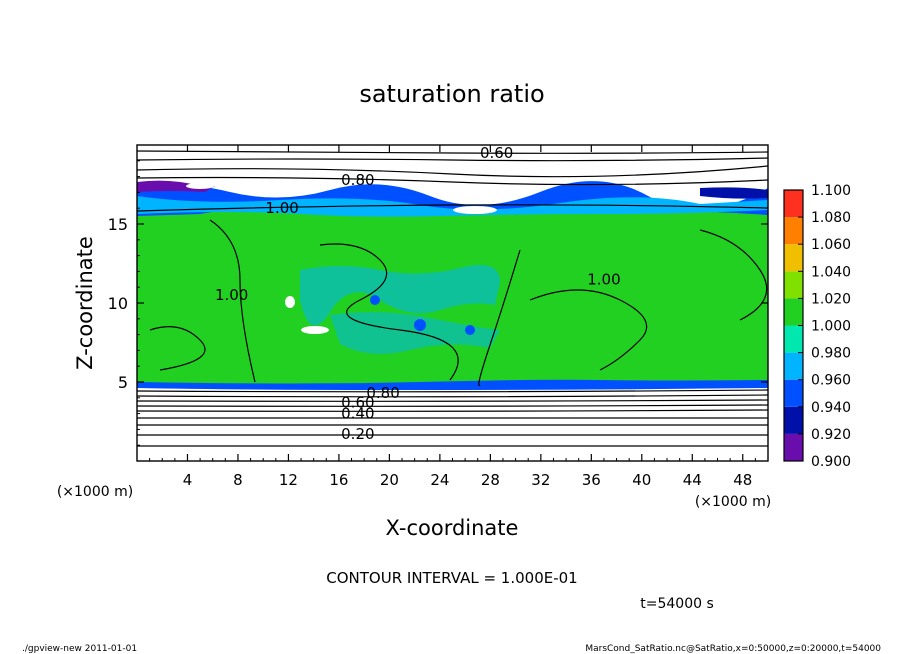  Describe the element at coordinates (357, 434) in the screenshot. I see `contour-label: 0.20` at that location.